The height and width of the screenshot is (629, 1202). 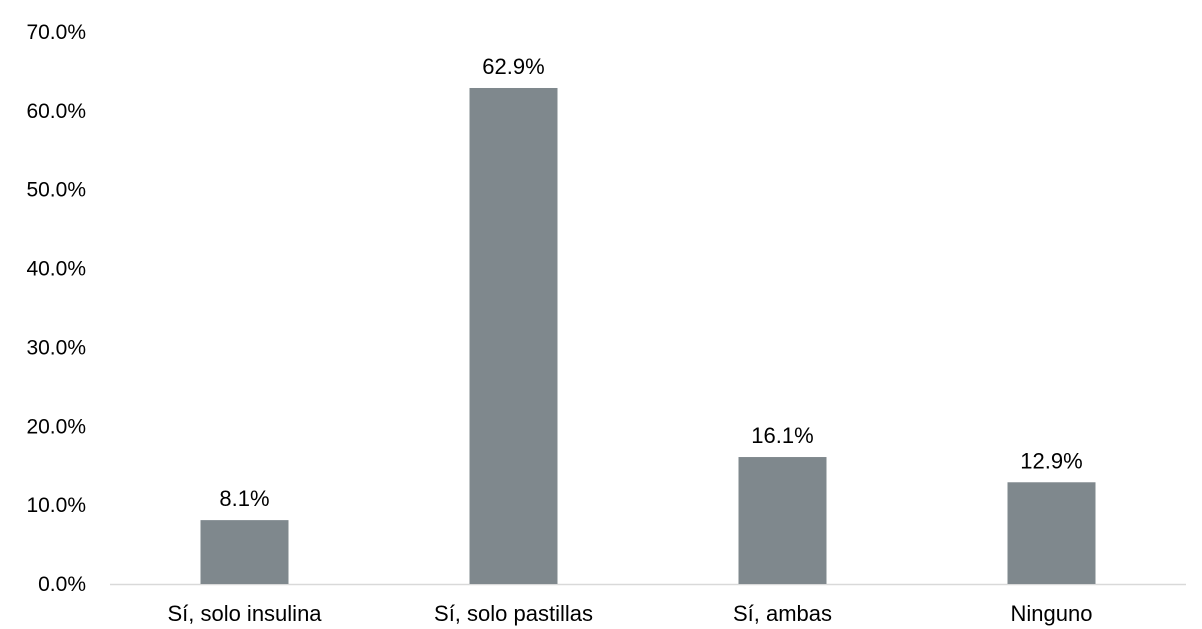 I want to click on category-label: Sí, solo insulina, so click(x=244, y=613).